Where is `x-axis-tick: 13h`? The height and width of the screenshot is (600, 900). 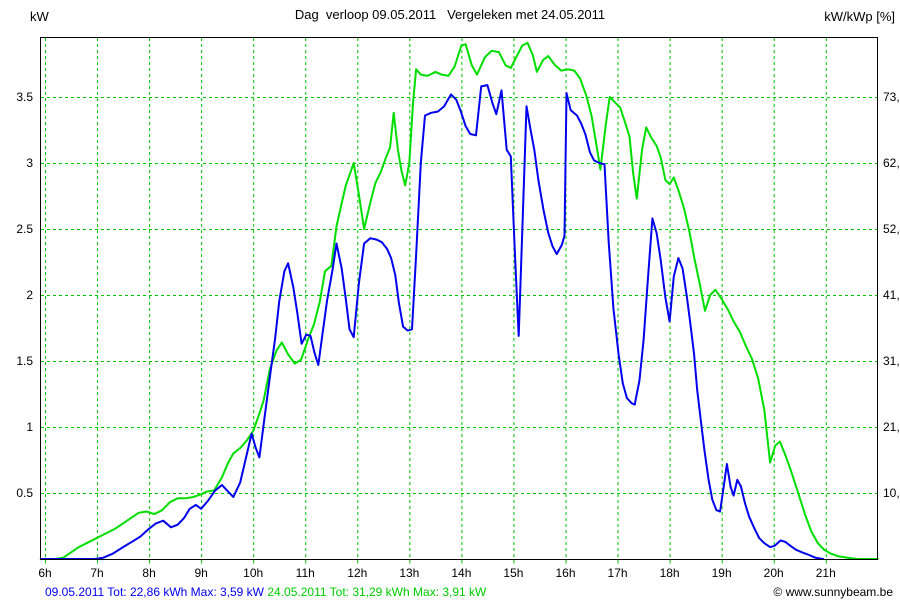 x-axis-tick: 13h is located at coordinates (409, 573).